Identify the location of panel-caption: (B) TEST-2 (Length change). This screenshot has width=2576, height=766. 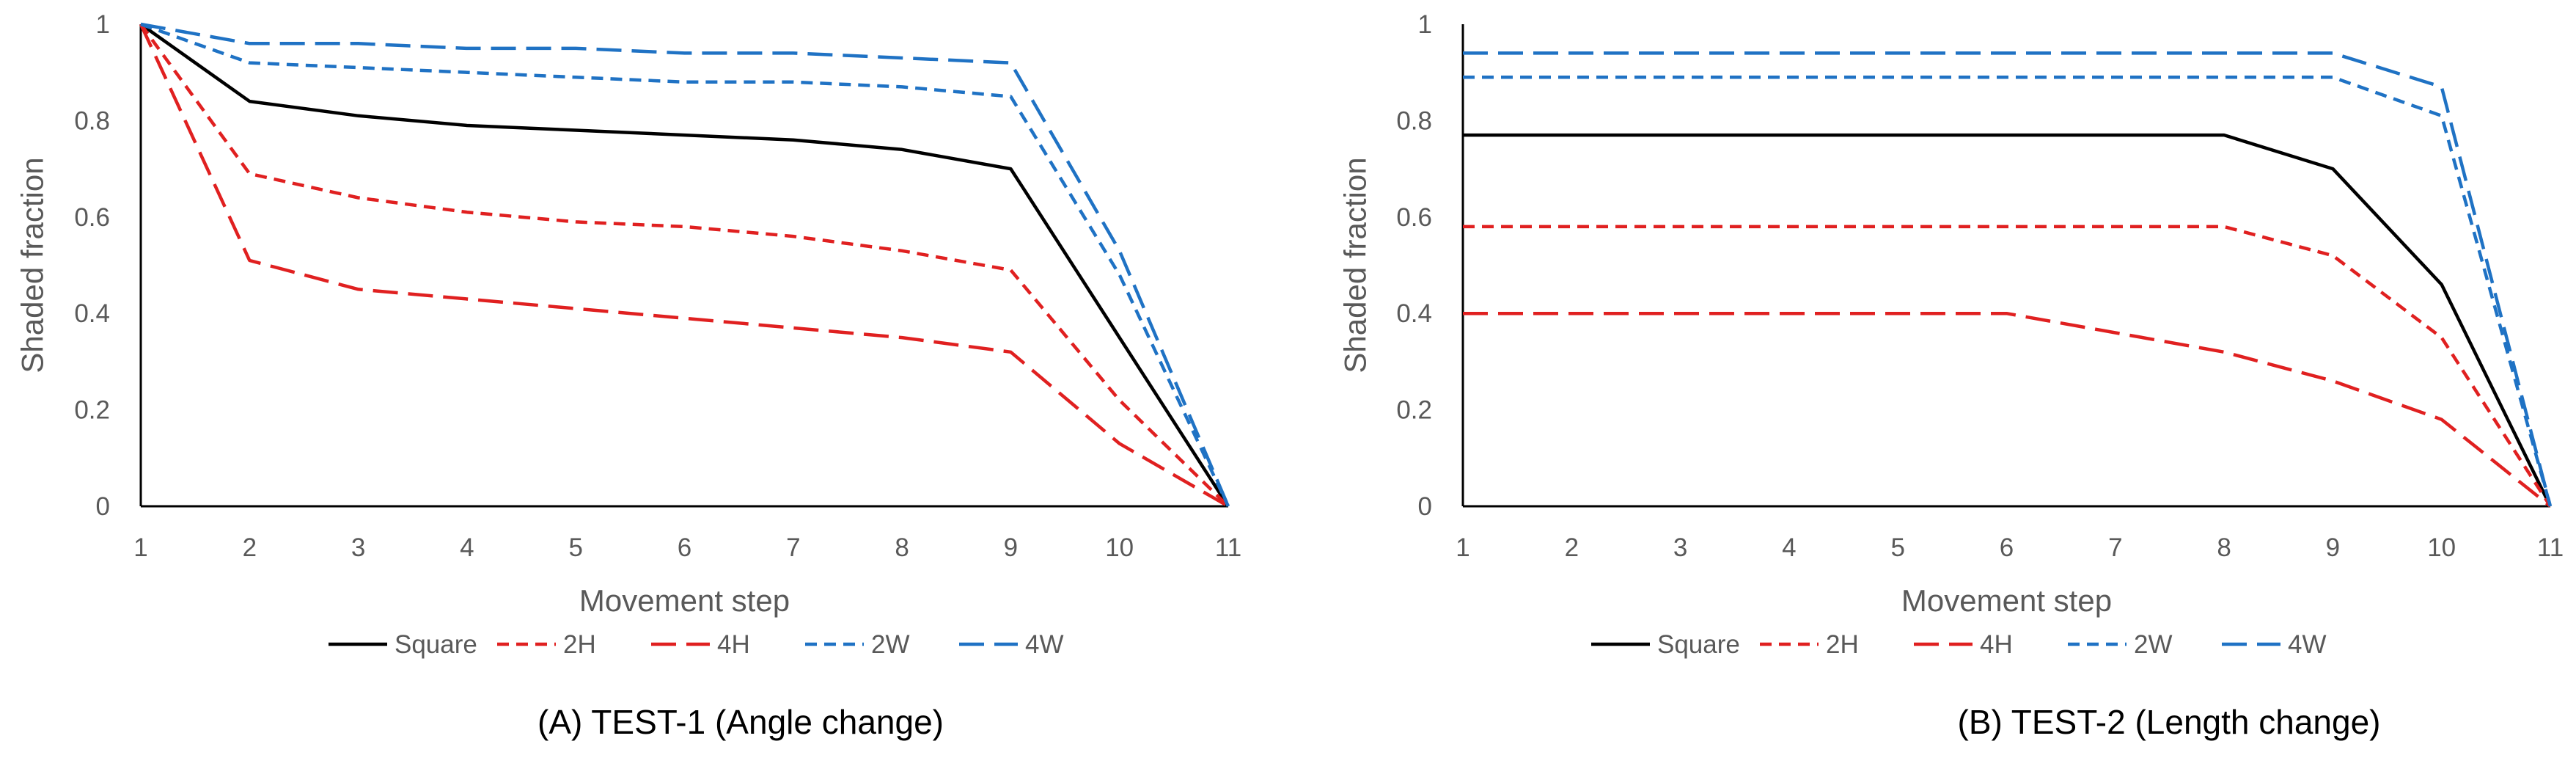
(2170, 722).